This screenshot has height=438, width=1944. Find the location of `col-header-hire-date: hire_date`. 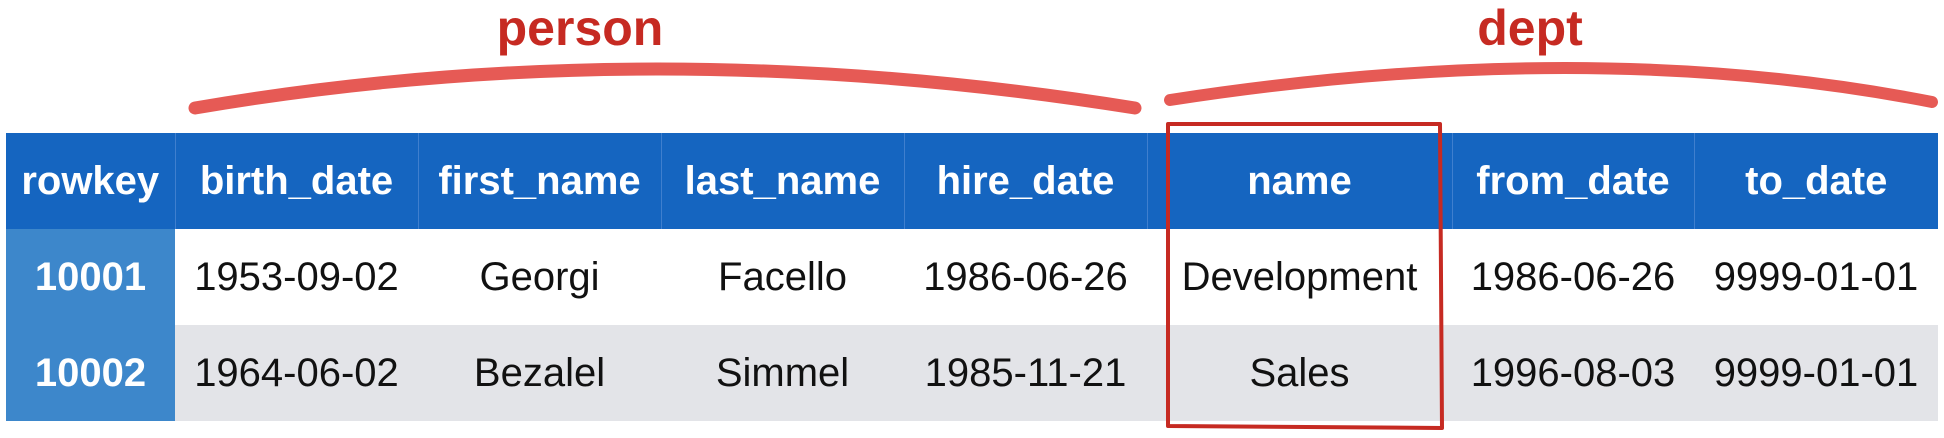

col-header-hire-date: hire_date is located at coordinates (1026, 181).